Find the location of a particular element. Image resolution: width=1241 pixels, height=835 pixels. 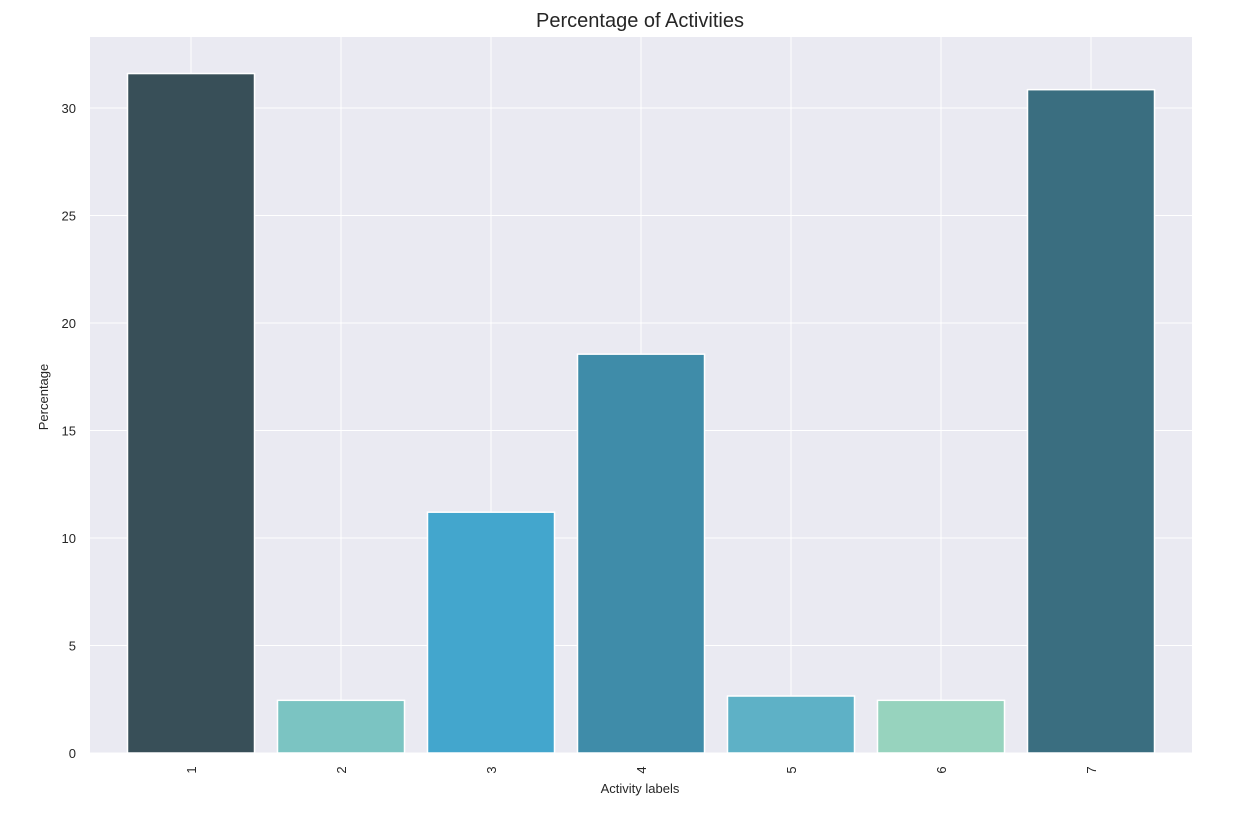

x-tick-label: 5 is located at coordinates (791, 769).